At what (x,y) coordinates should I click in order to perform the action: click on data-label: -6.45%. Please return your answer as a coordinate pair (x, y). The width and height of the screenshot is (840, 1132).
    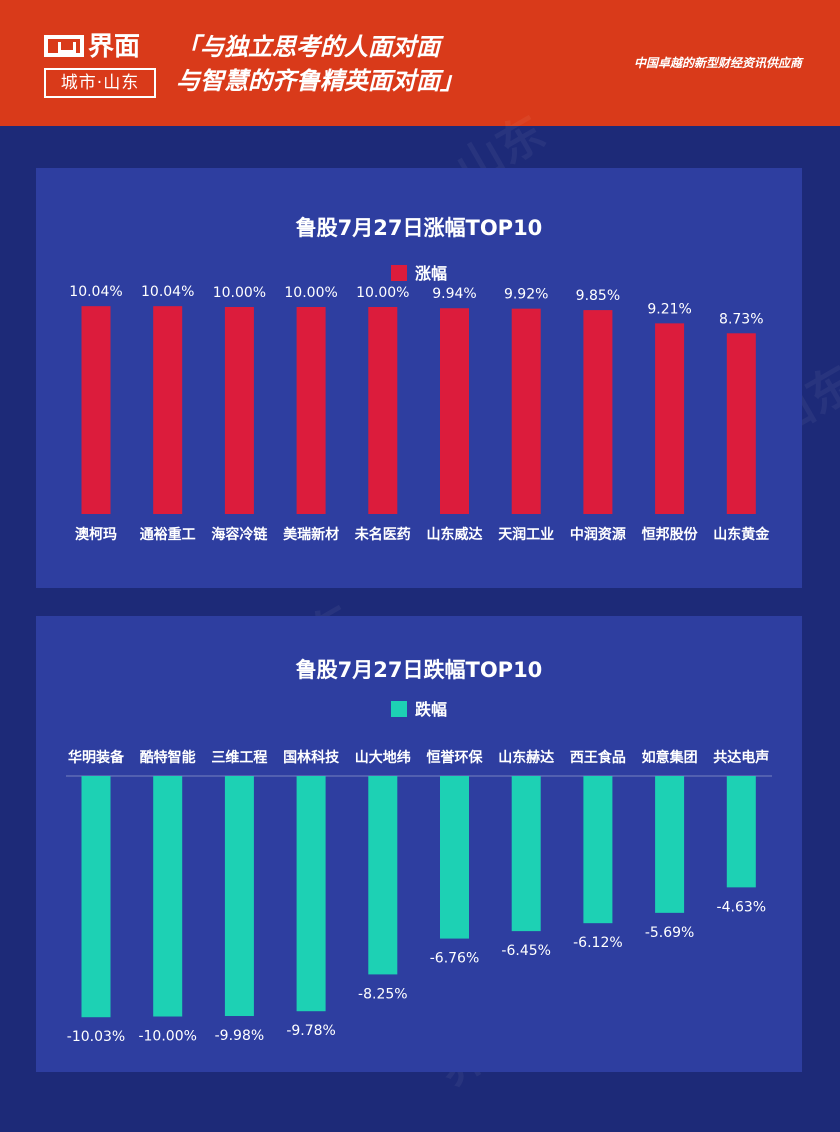
    Looking at the image, I should click on (526, 951).